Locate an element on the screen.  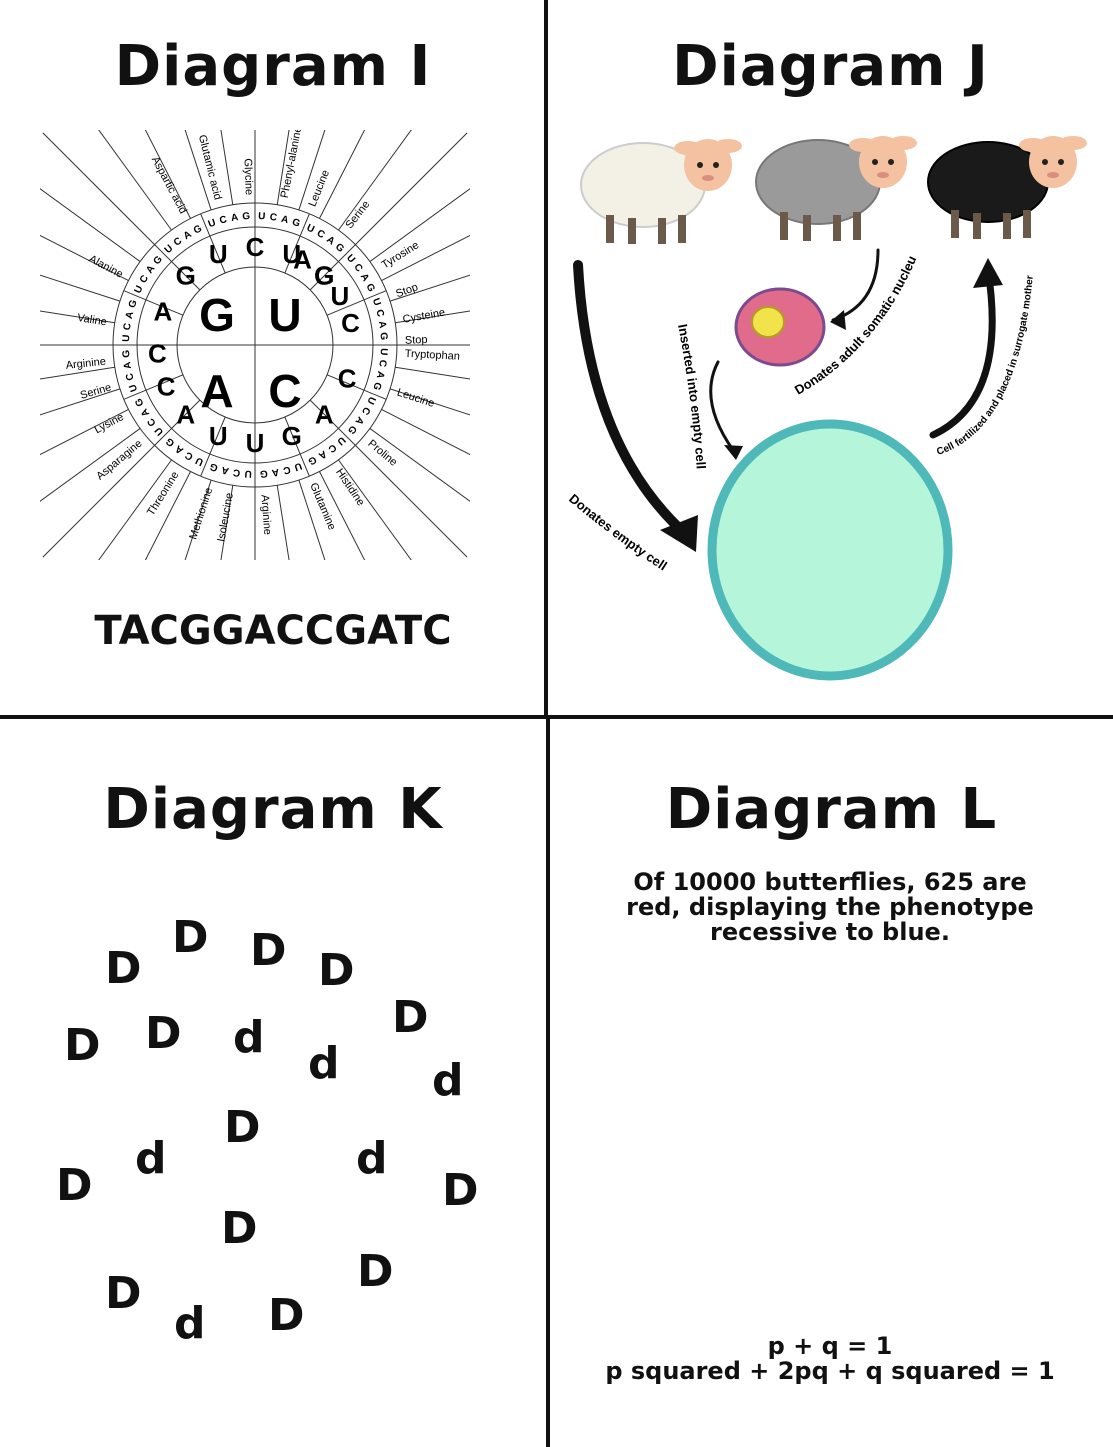
horizontal-divider is located at coordinates (556, 717).